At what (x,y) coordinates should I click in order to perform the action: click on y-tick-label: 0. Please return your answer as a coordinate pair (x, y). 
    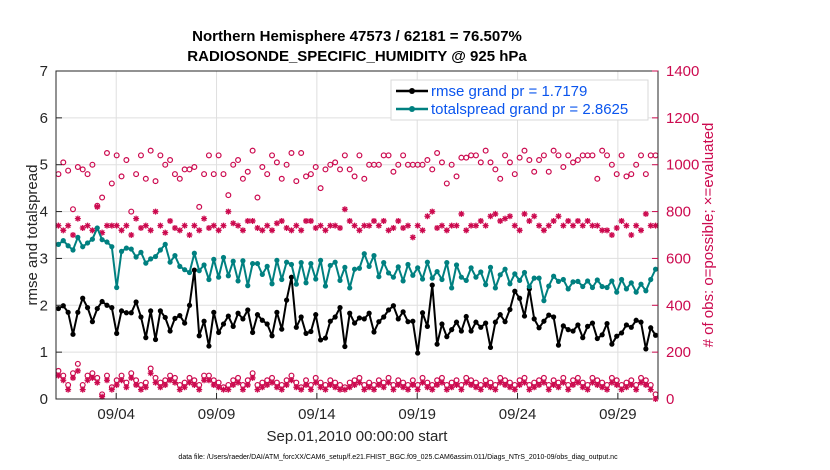
    Looking at the image, I should click on (44, 399).